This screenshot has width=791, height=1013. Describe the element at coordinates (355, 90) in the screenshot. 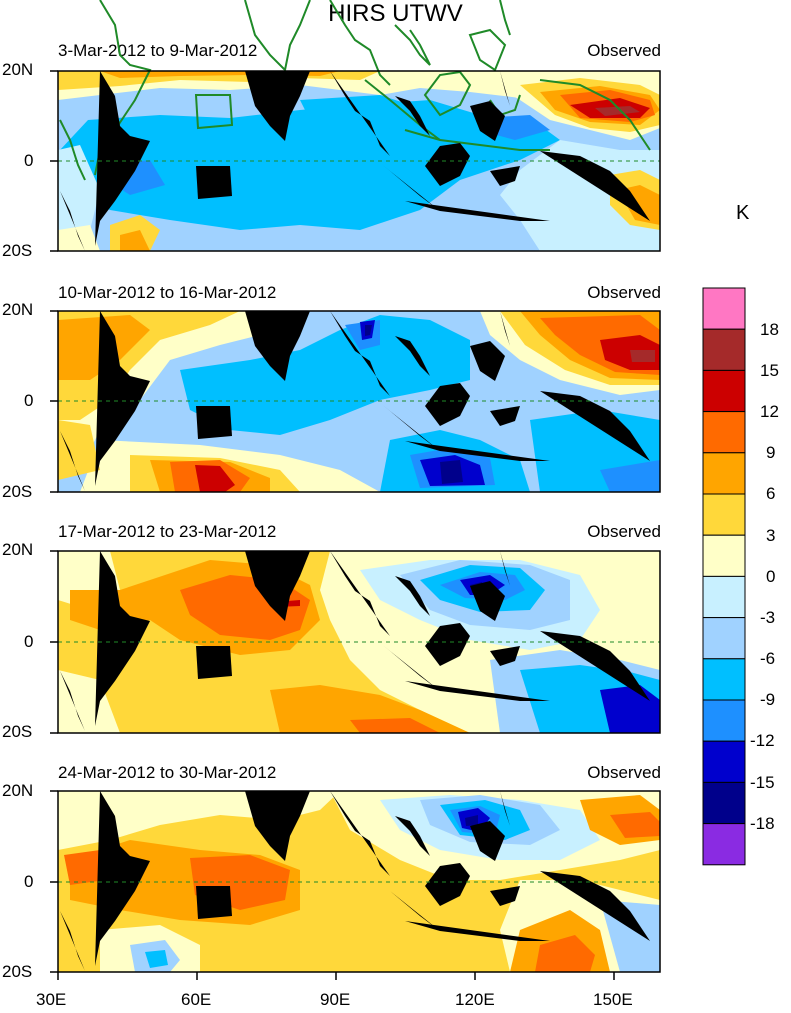

I see `coastlines` at that location.